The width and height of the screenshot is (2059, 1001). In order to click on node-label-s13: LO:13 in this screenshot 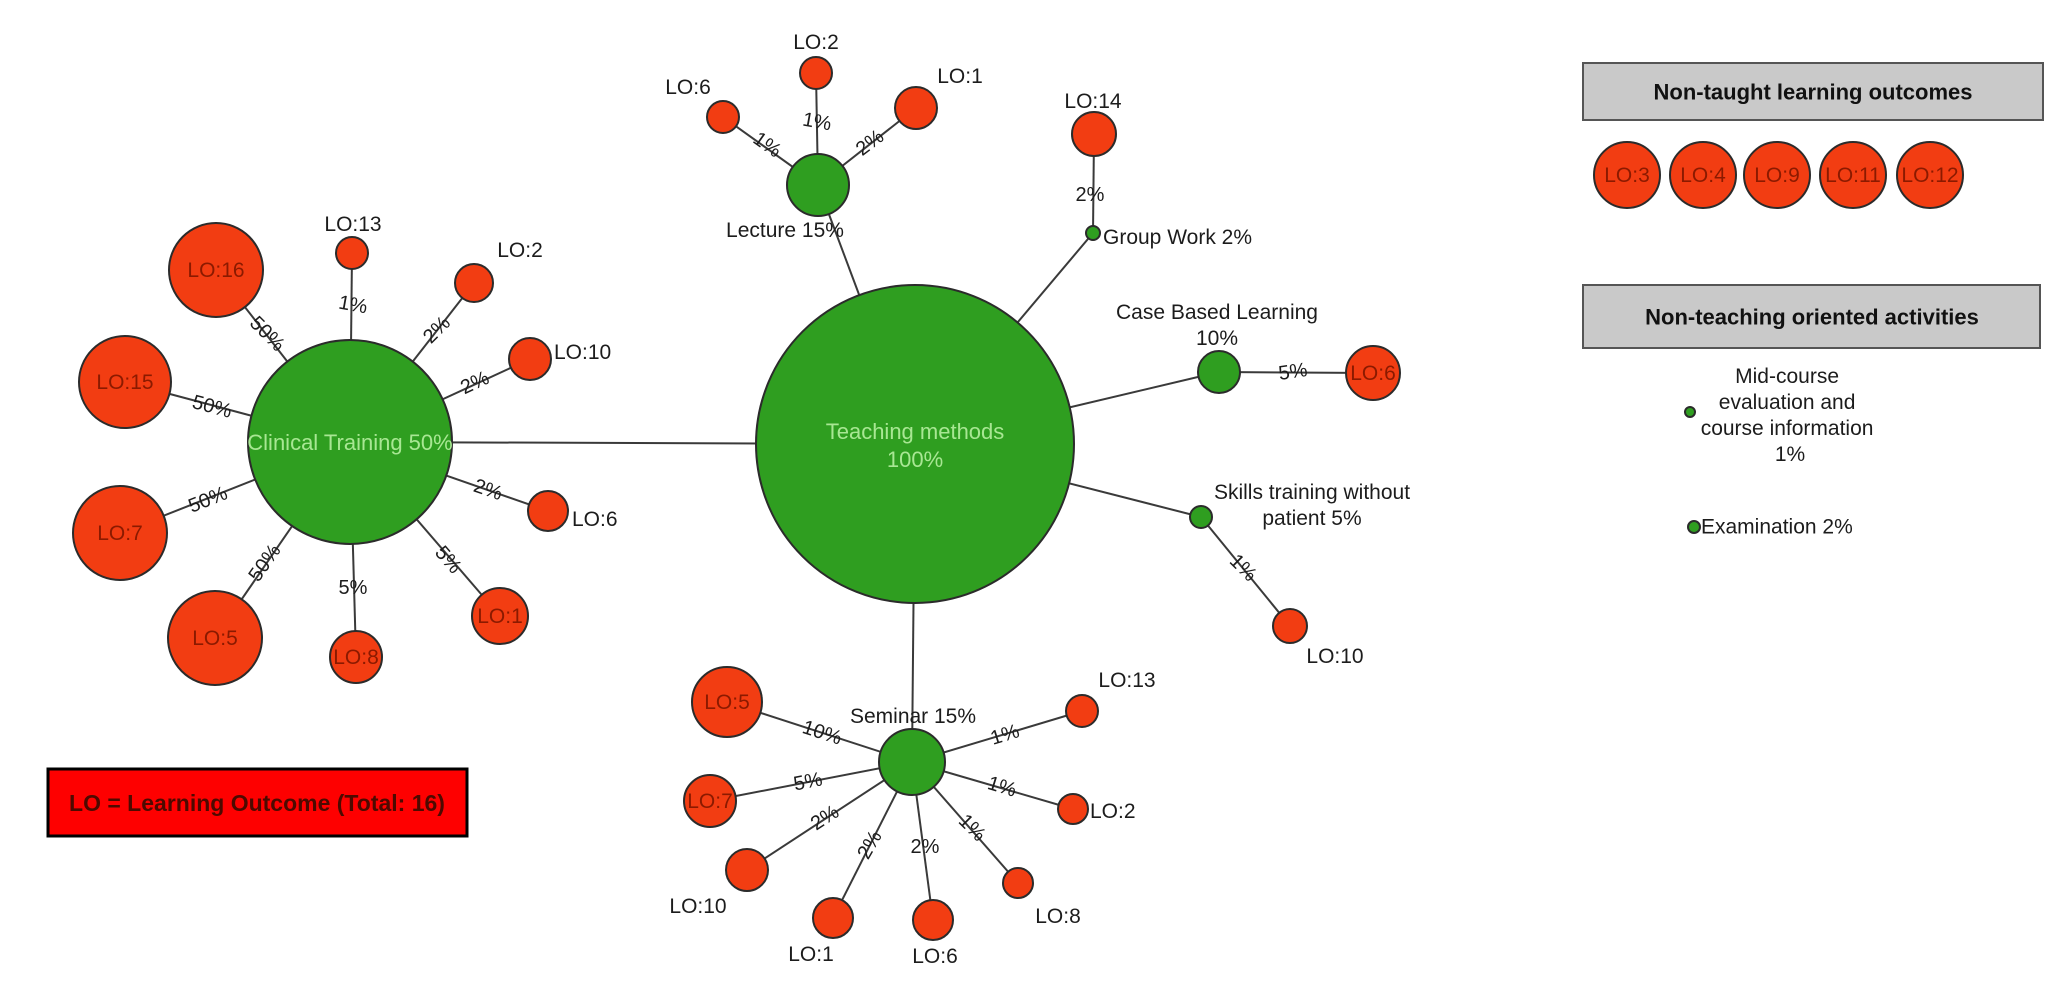, I will do `click(1126, 680)`.